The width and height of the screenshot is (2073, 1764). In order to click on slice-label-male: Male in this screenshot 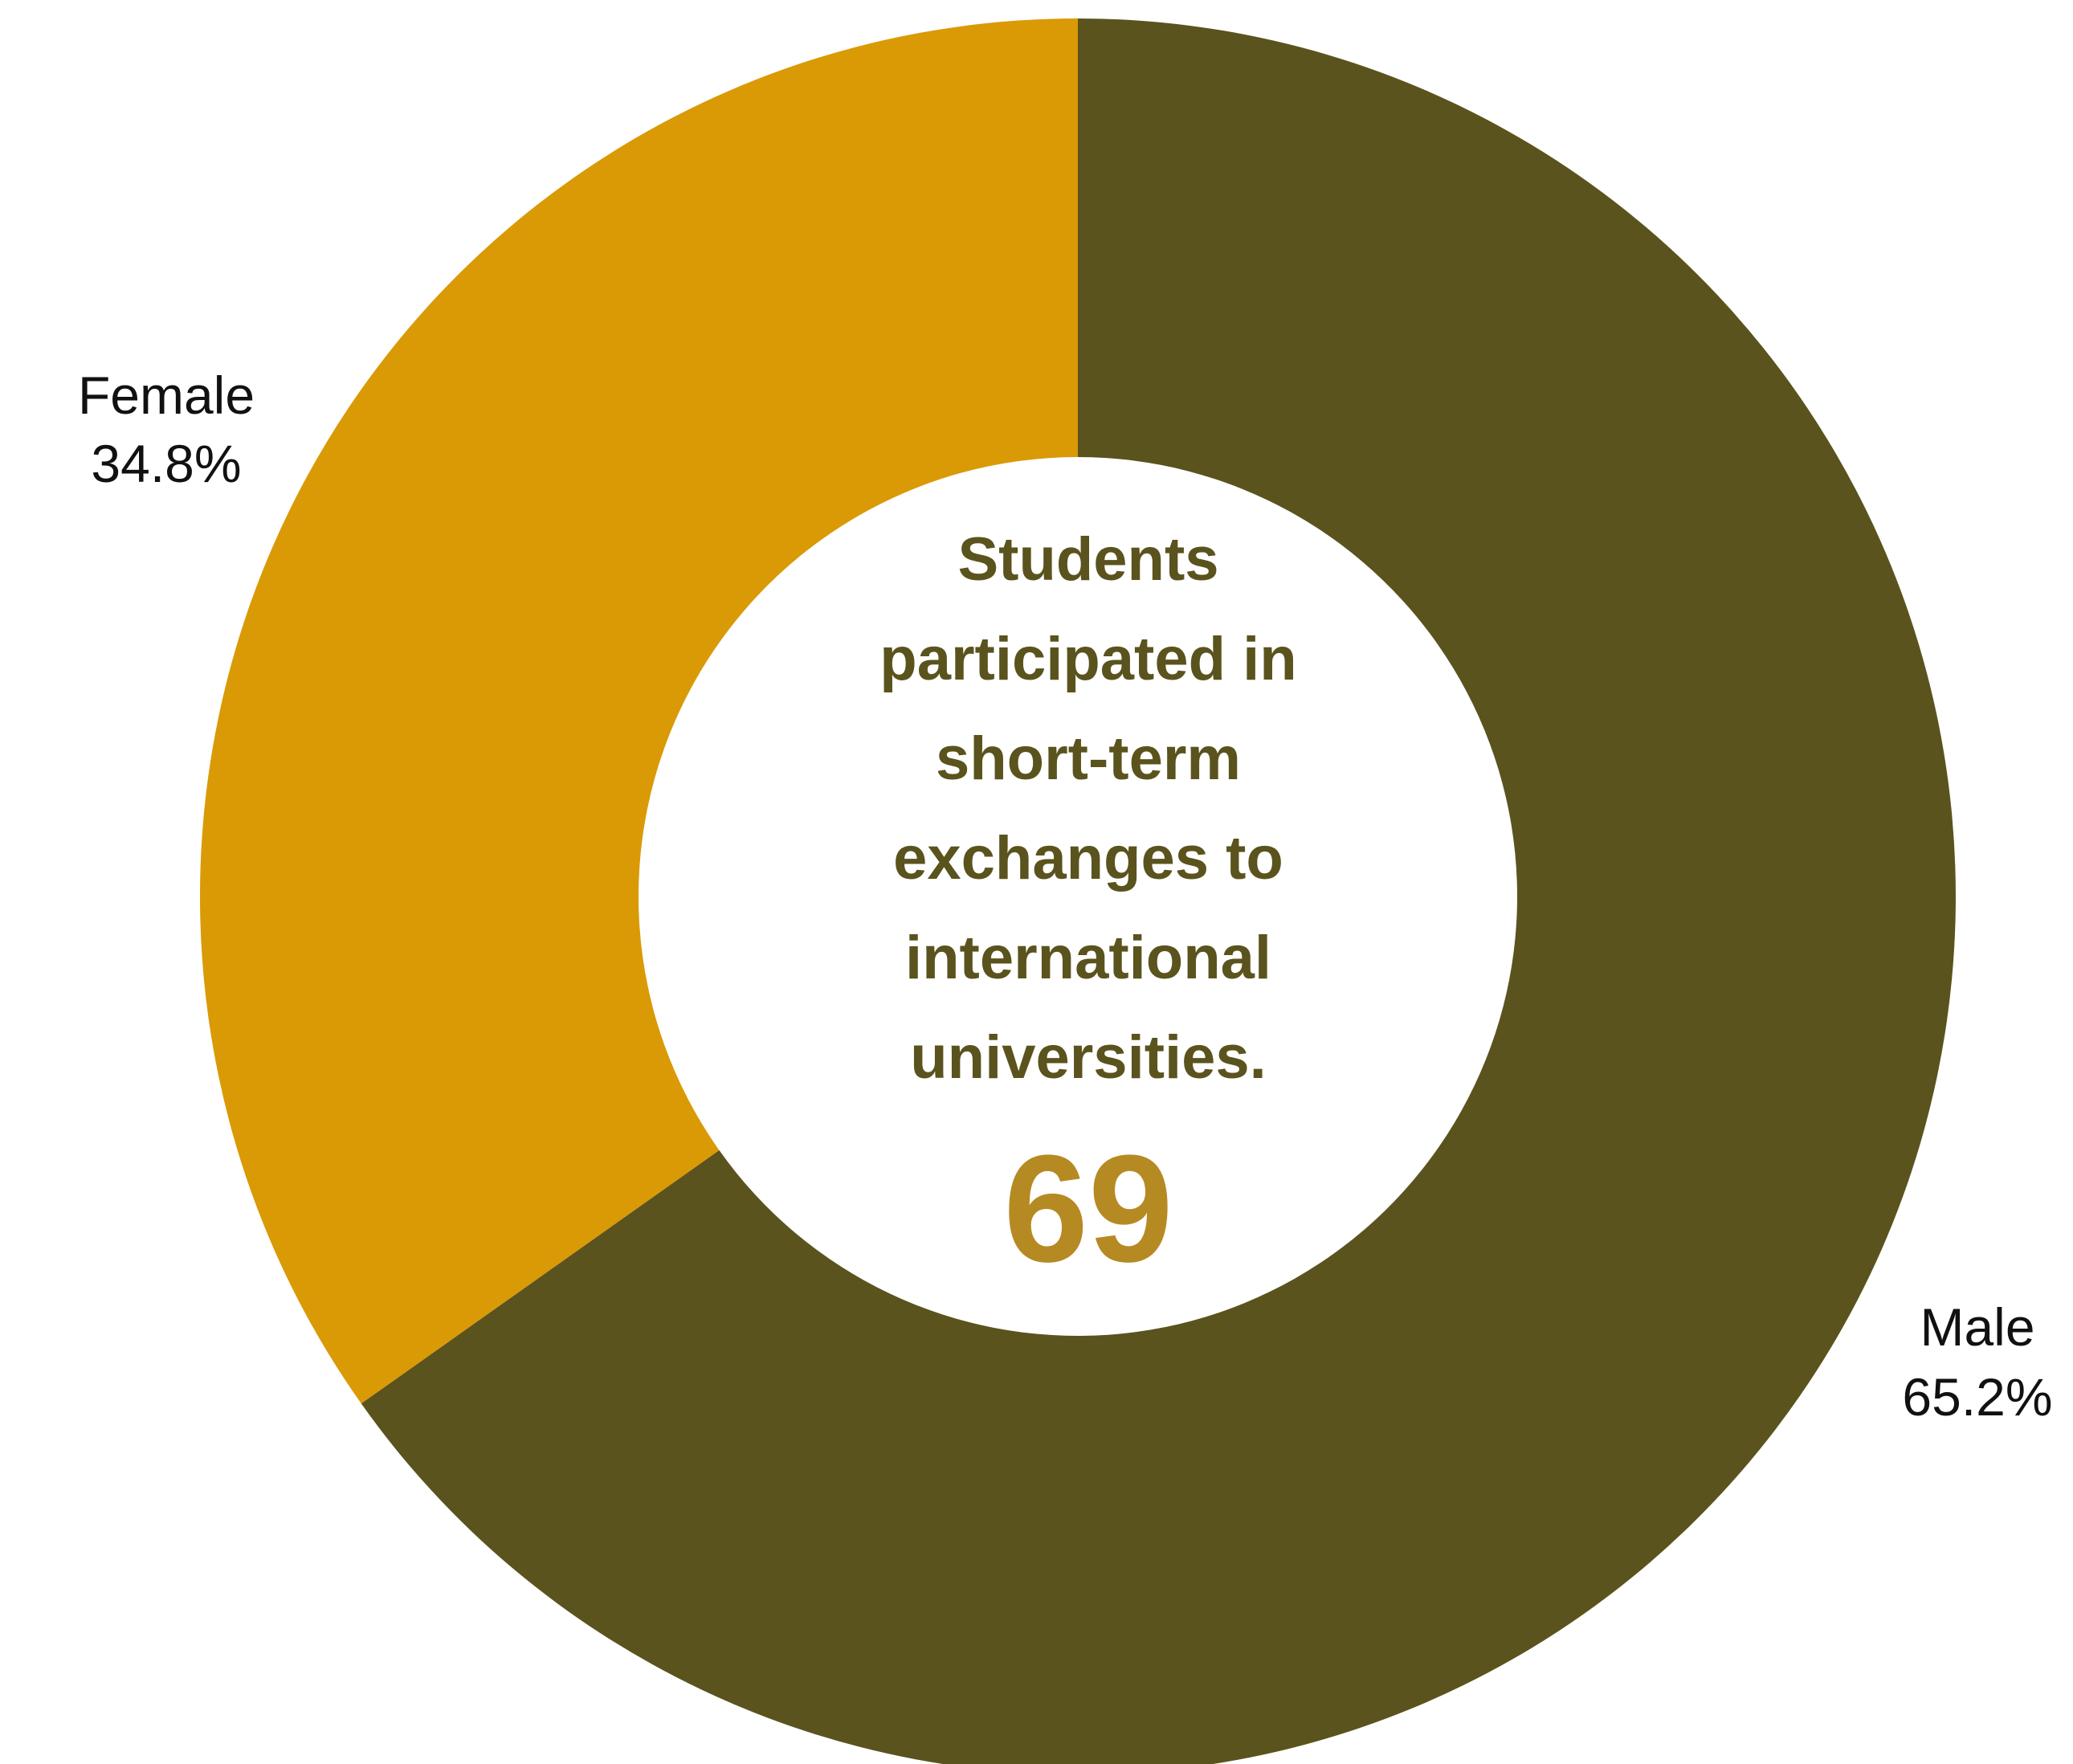, I will do `click(1977, 1327)`.